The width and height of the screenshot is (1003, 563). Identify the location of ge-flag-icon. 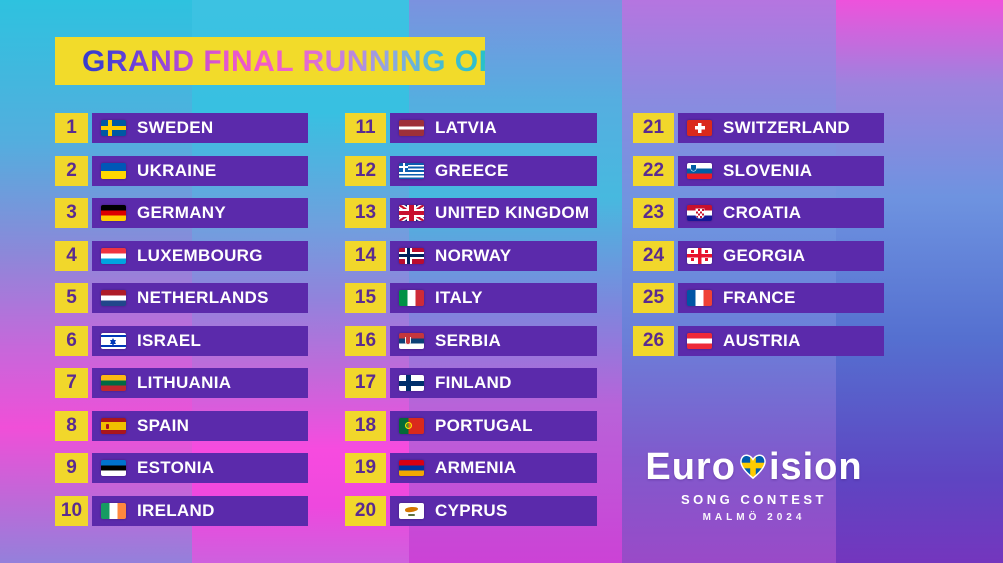
(699, 255).